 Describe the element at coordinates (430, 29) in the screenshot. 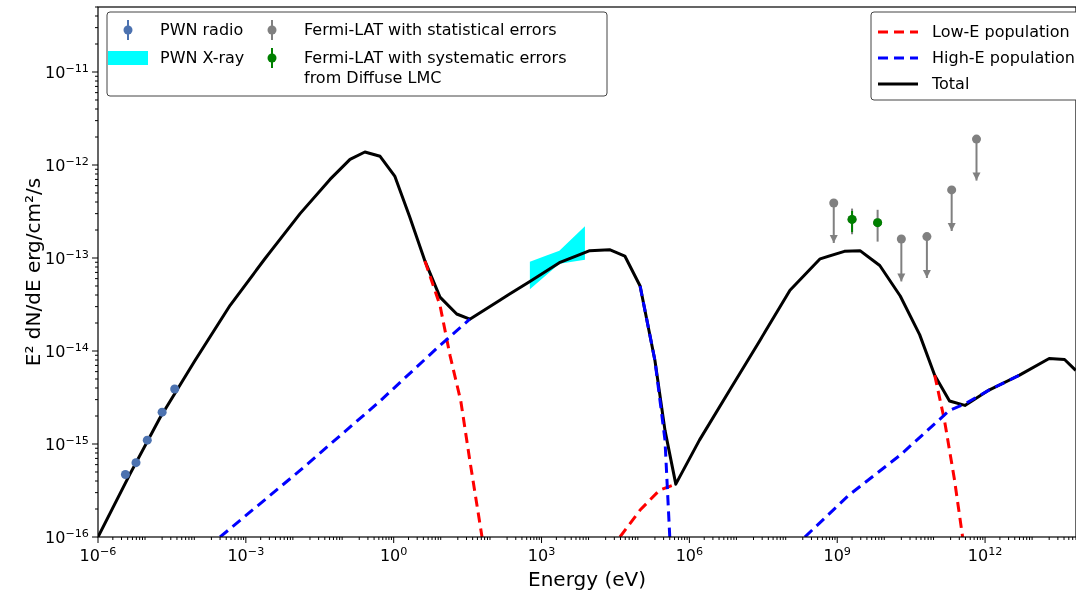

I see `legend-label: Fermi-LAT with statistical errors` at that location.